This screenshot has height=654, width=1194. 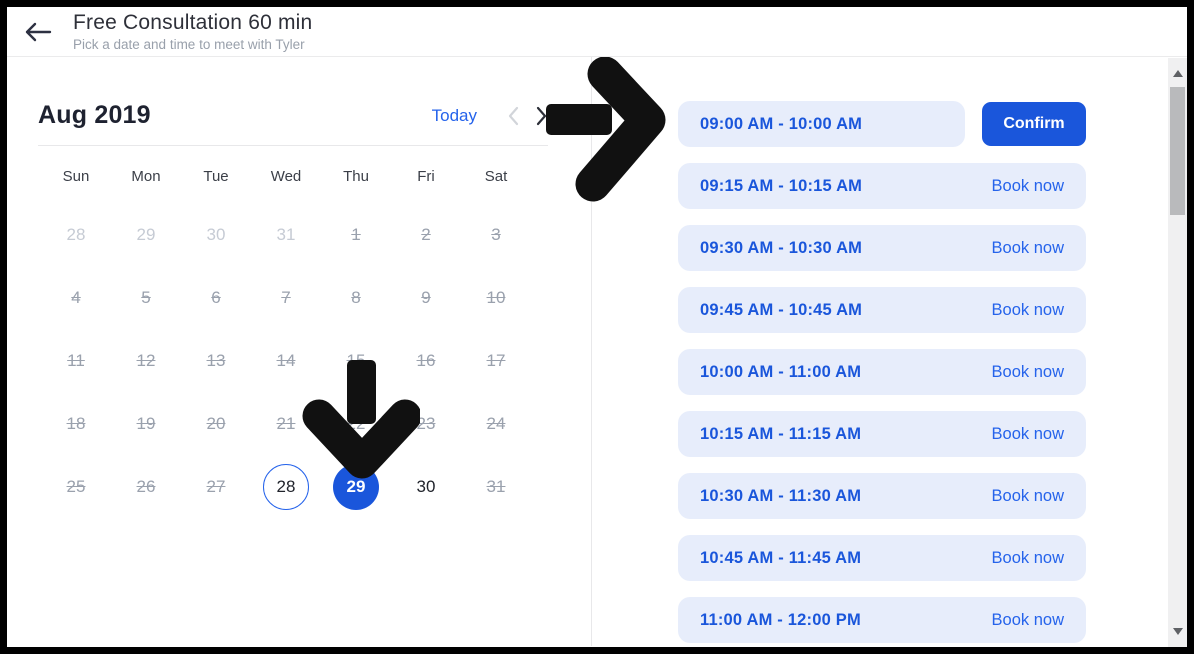 What do you see at coordinates (882, 558) in the screenshot?
I see `time-slot-pill: 10:45 AM - 11:45 AM Book now` at bounding box center [882, 558].